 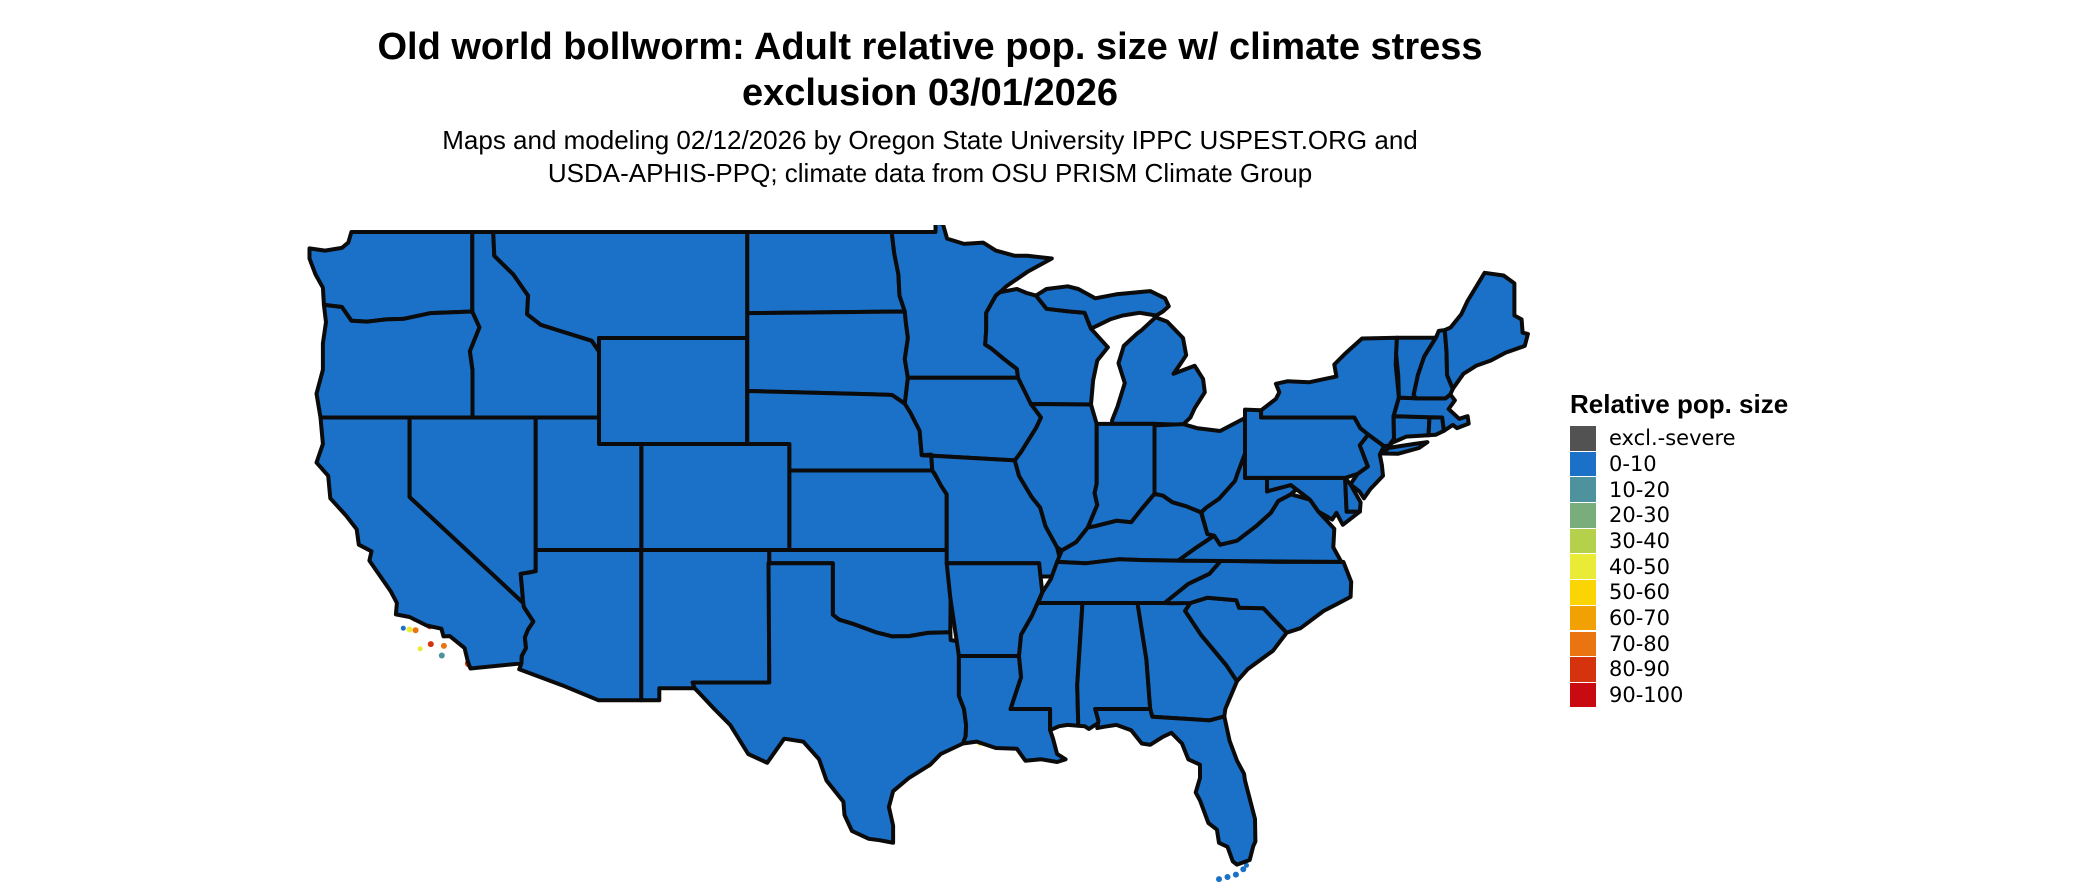 I want to click on state-border-kansas, so click(x=868, y=510).